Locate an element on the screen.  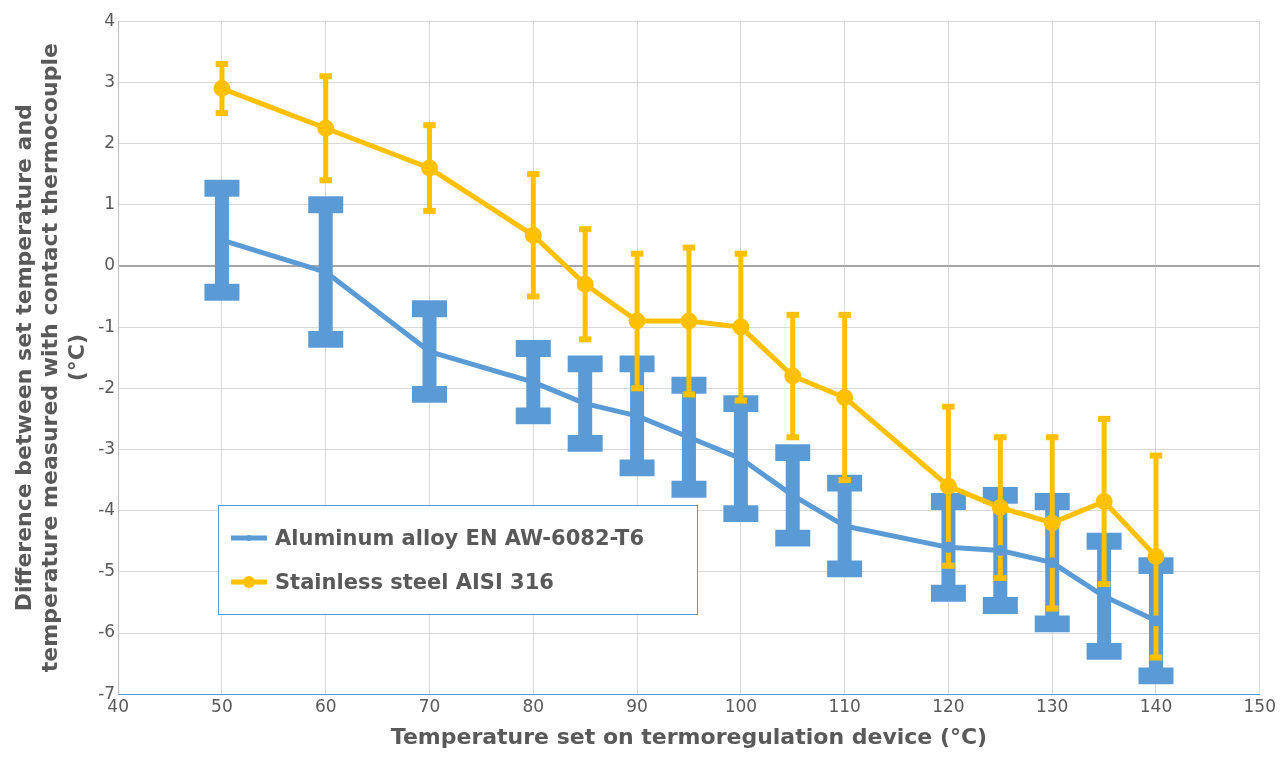
y-tick-label: -4 is located at coordinates (107, 509).